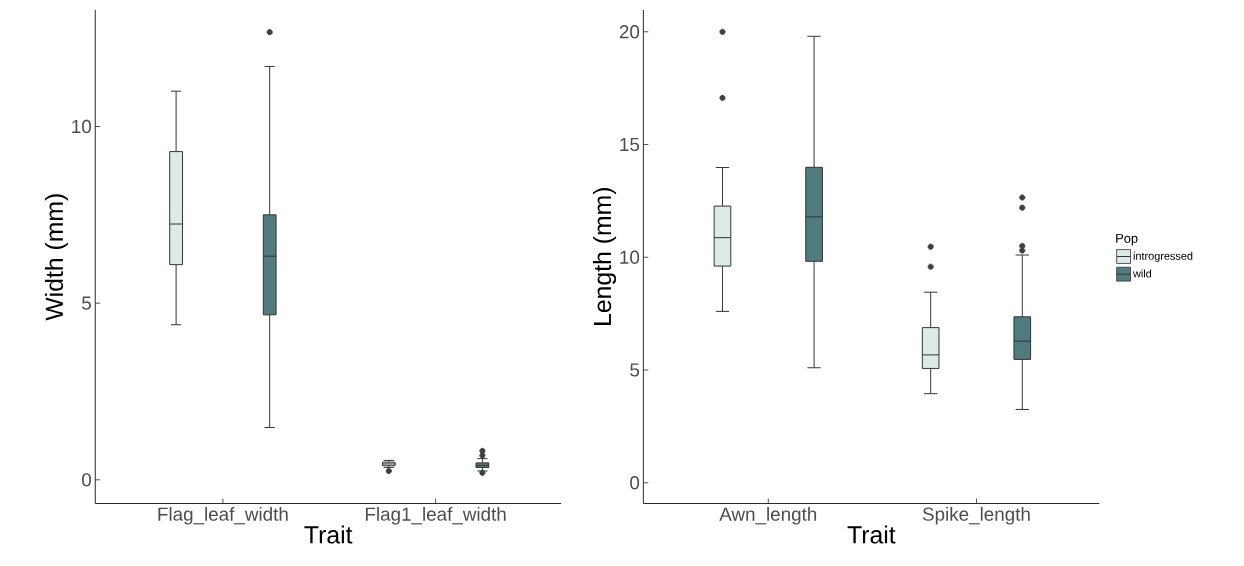 Image resolution: width=1244 pixels, height=566 pixels. What do you see at coordinates (435, 516) in the screenshot?
I see `x-tick-label: Flag1_leaf_width` at bounding box center [435, 516].